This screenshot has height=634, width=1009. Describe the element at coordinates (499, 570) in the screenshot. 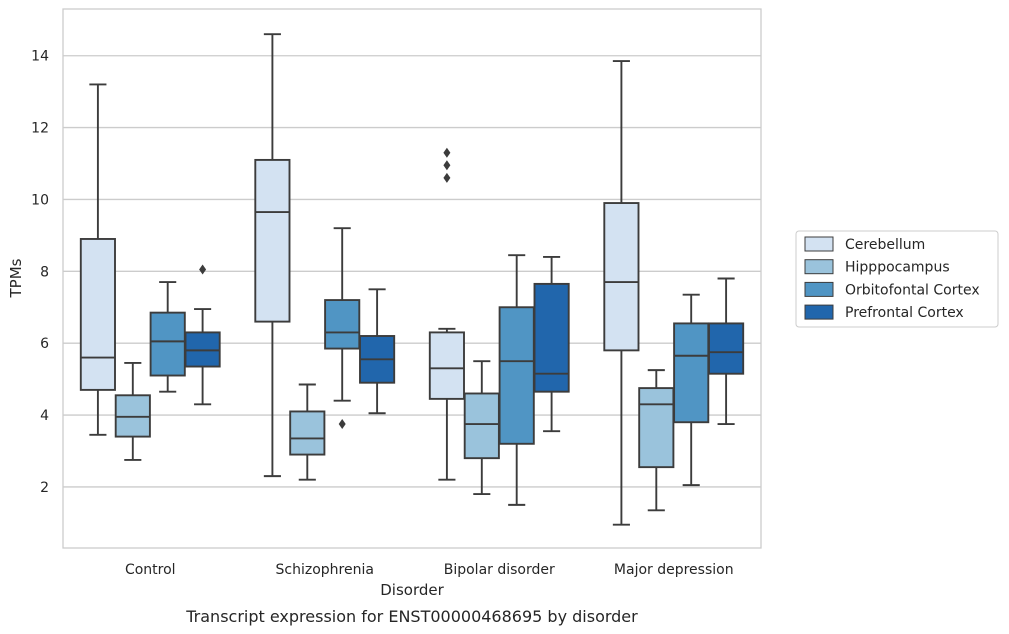

I see `x-tick-label-3: Bipolar disorder` at that location.